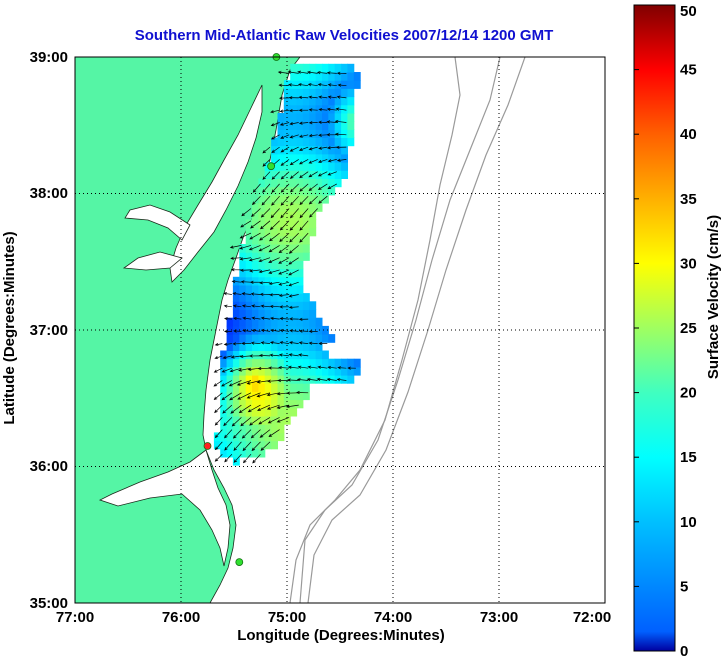 The width and height of the screenshot is (724, 659). I want to click on bay-waterway, so click(216, 183).